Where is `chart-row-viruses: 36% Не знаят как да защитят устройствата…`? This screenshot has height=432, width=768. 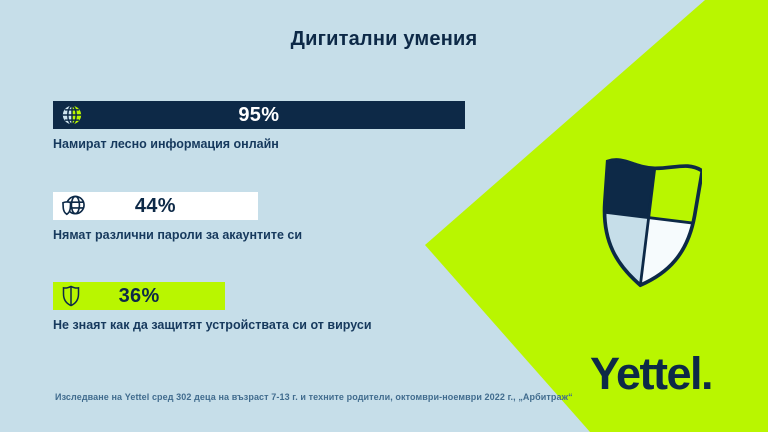 chart-row-viruses: 36% Не знаят как да защитят устройствата… is located at coordinates (212, 307).